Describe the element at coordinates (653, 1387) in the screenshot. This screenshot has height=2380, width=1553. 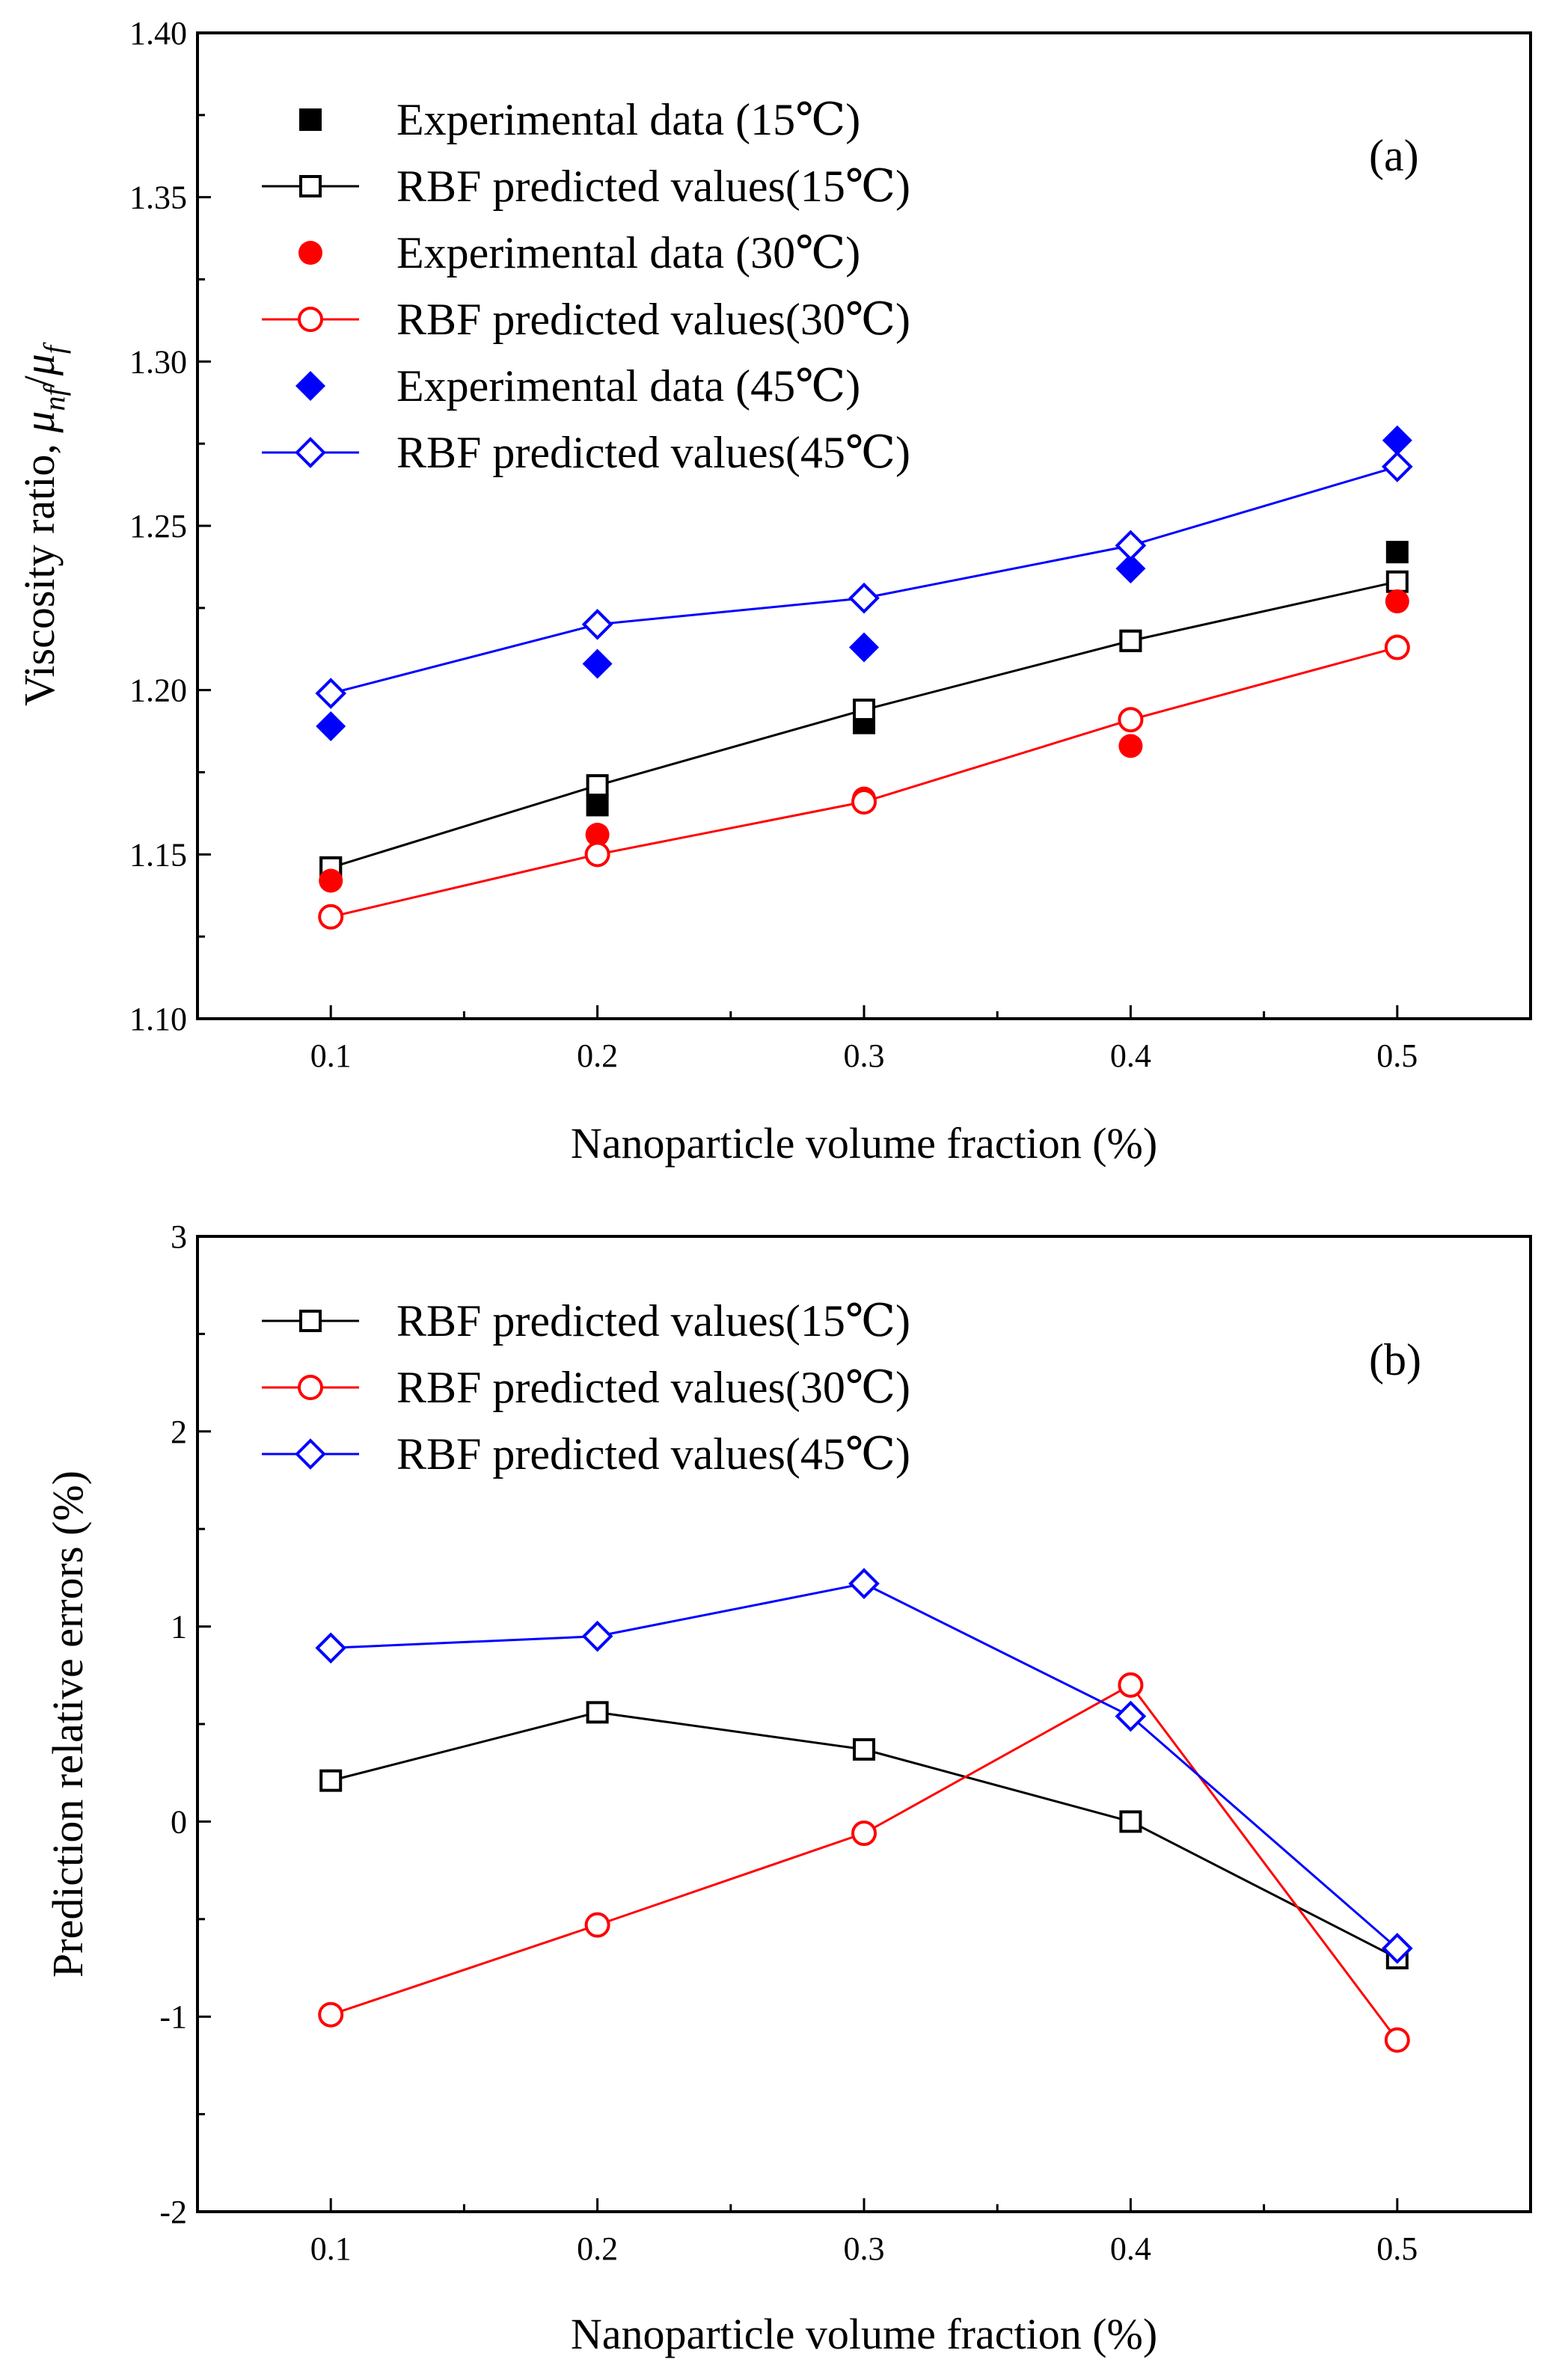
I see `legend-label: RBF predicted values(30℃)` at that location.